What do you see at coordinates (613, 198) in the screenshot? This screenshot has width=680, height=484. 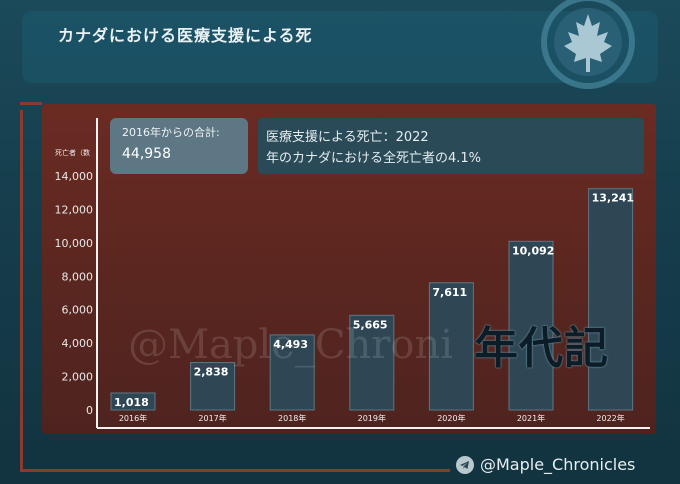 I see `bar-value-label: 13,241` at bounding box center [613, 198].